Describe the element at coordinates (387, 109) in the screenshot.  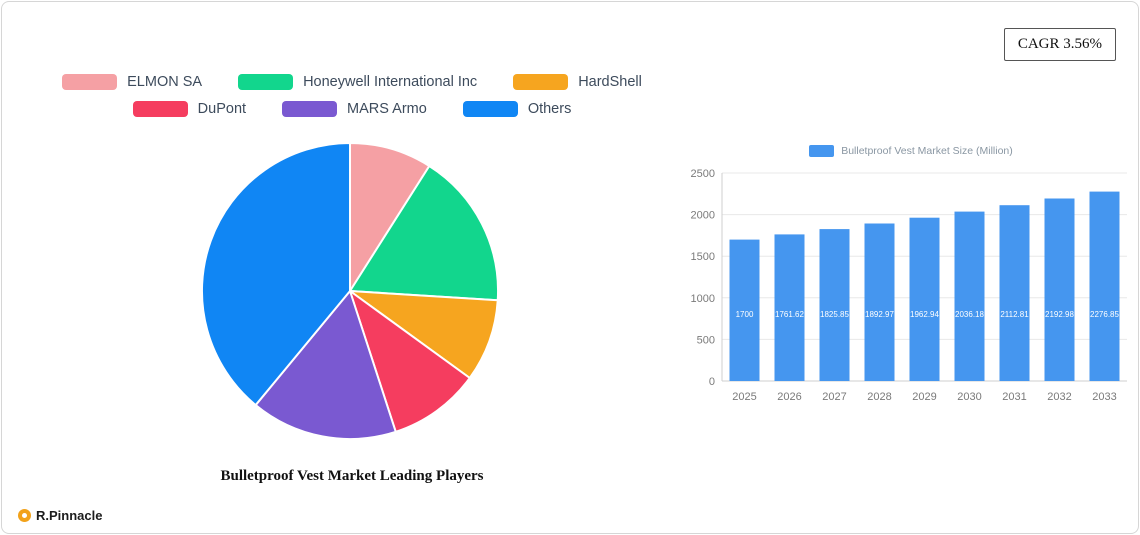
I see `legend-label: MARS Armo` at that location.